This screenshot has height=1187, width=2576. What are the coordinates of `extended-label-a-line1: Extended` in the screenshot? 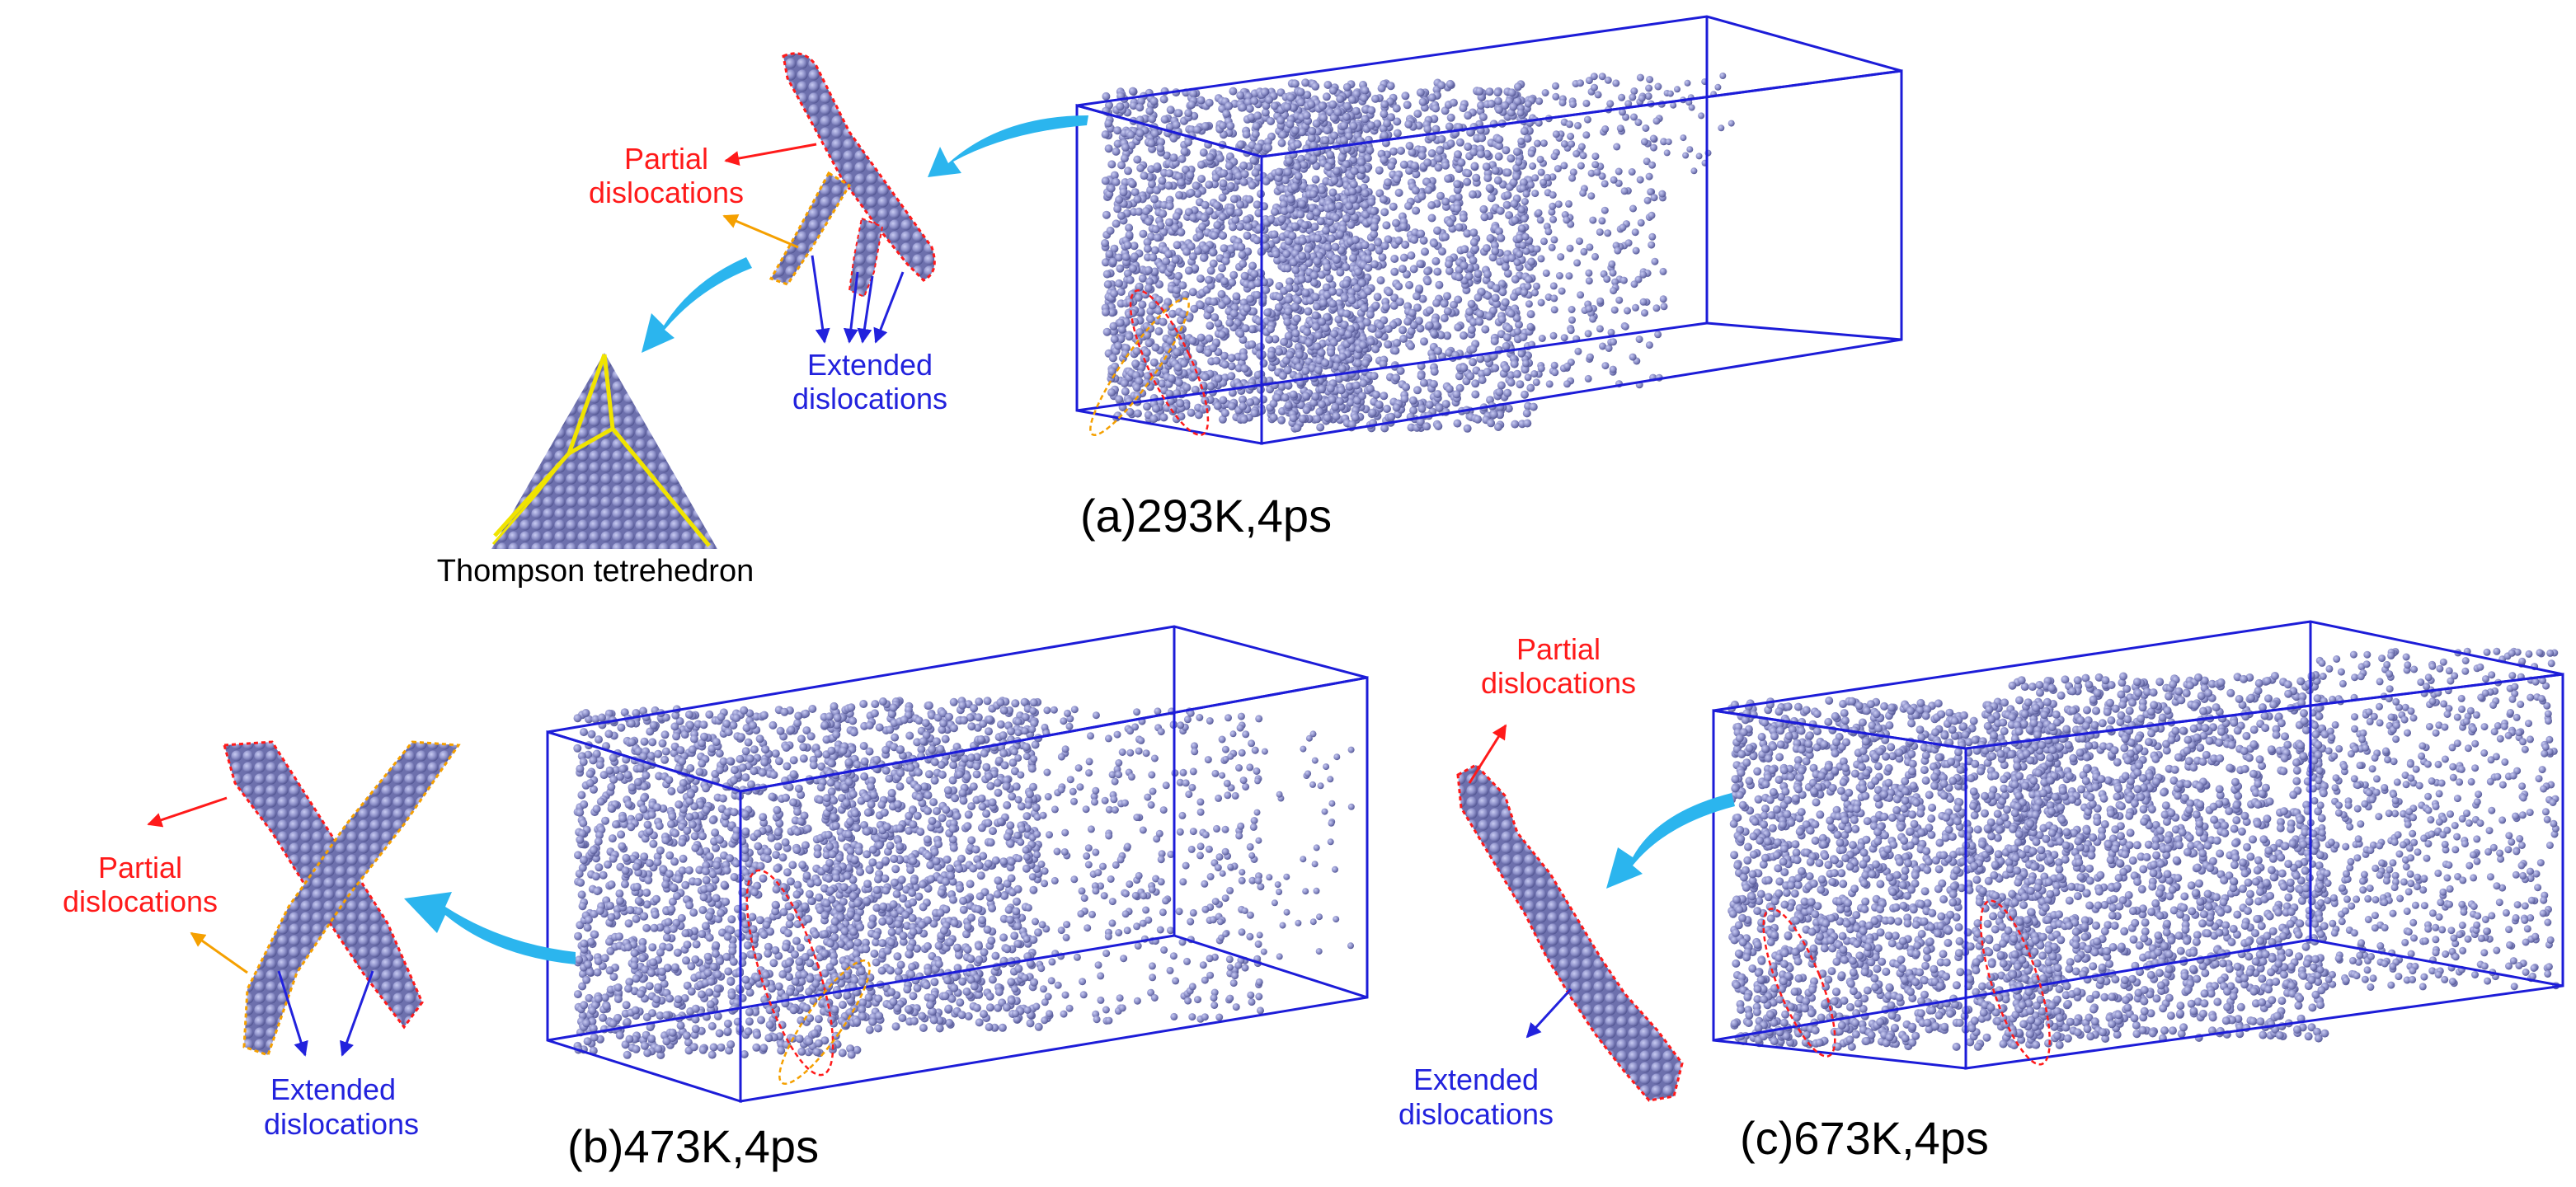 It's located at (870, 365).